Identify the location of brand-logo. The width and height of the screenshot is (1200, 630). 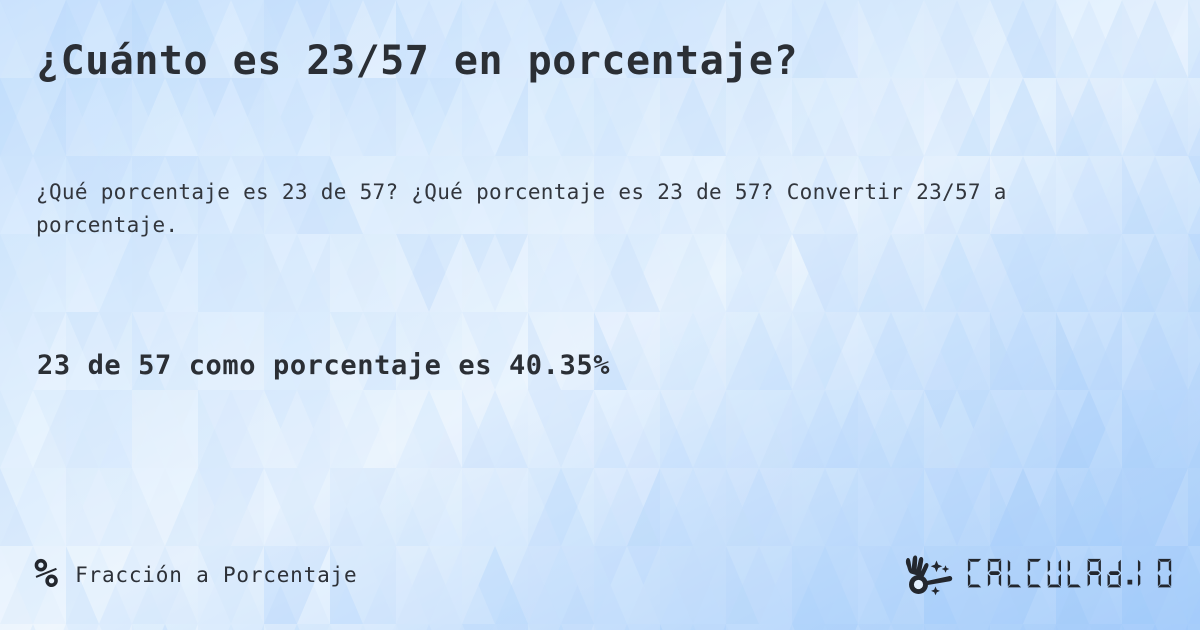
(1038, 575).